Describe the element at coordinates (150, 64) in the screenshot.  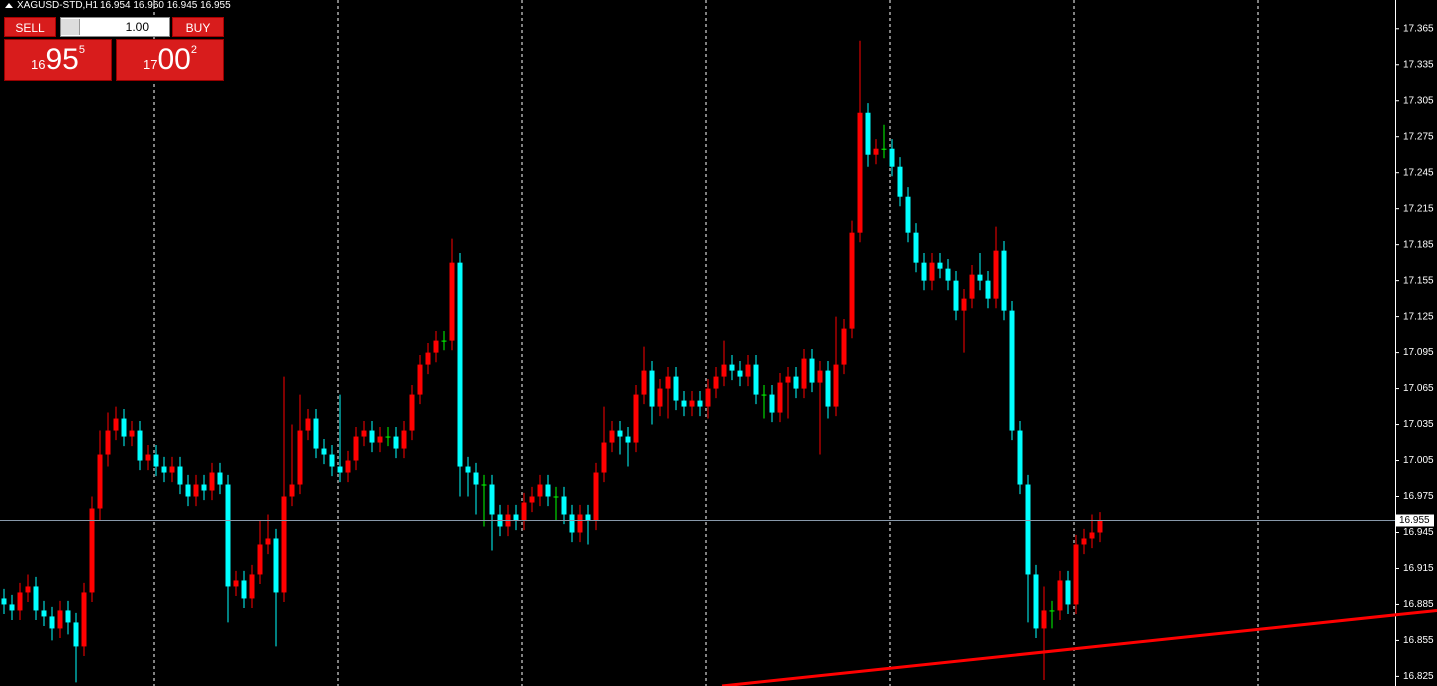
I see `ask-big: 17` at that location.